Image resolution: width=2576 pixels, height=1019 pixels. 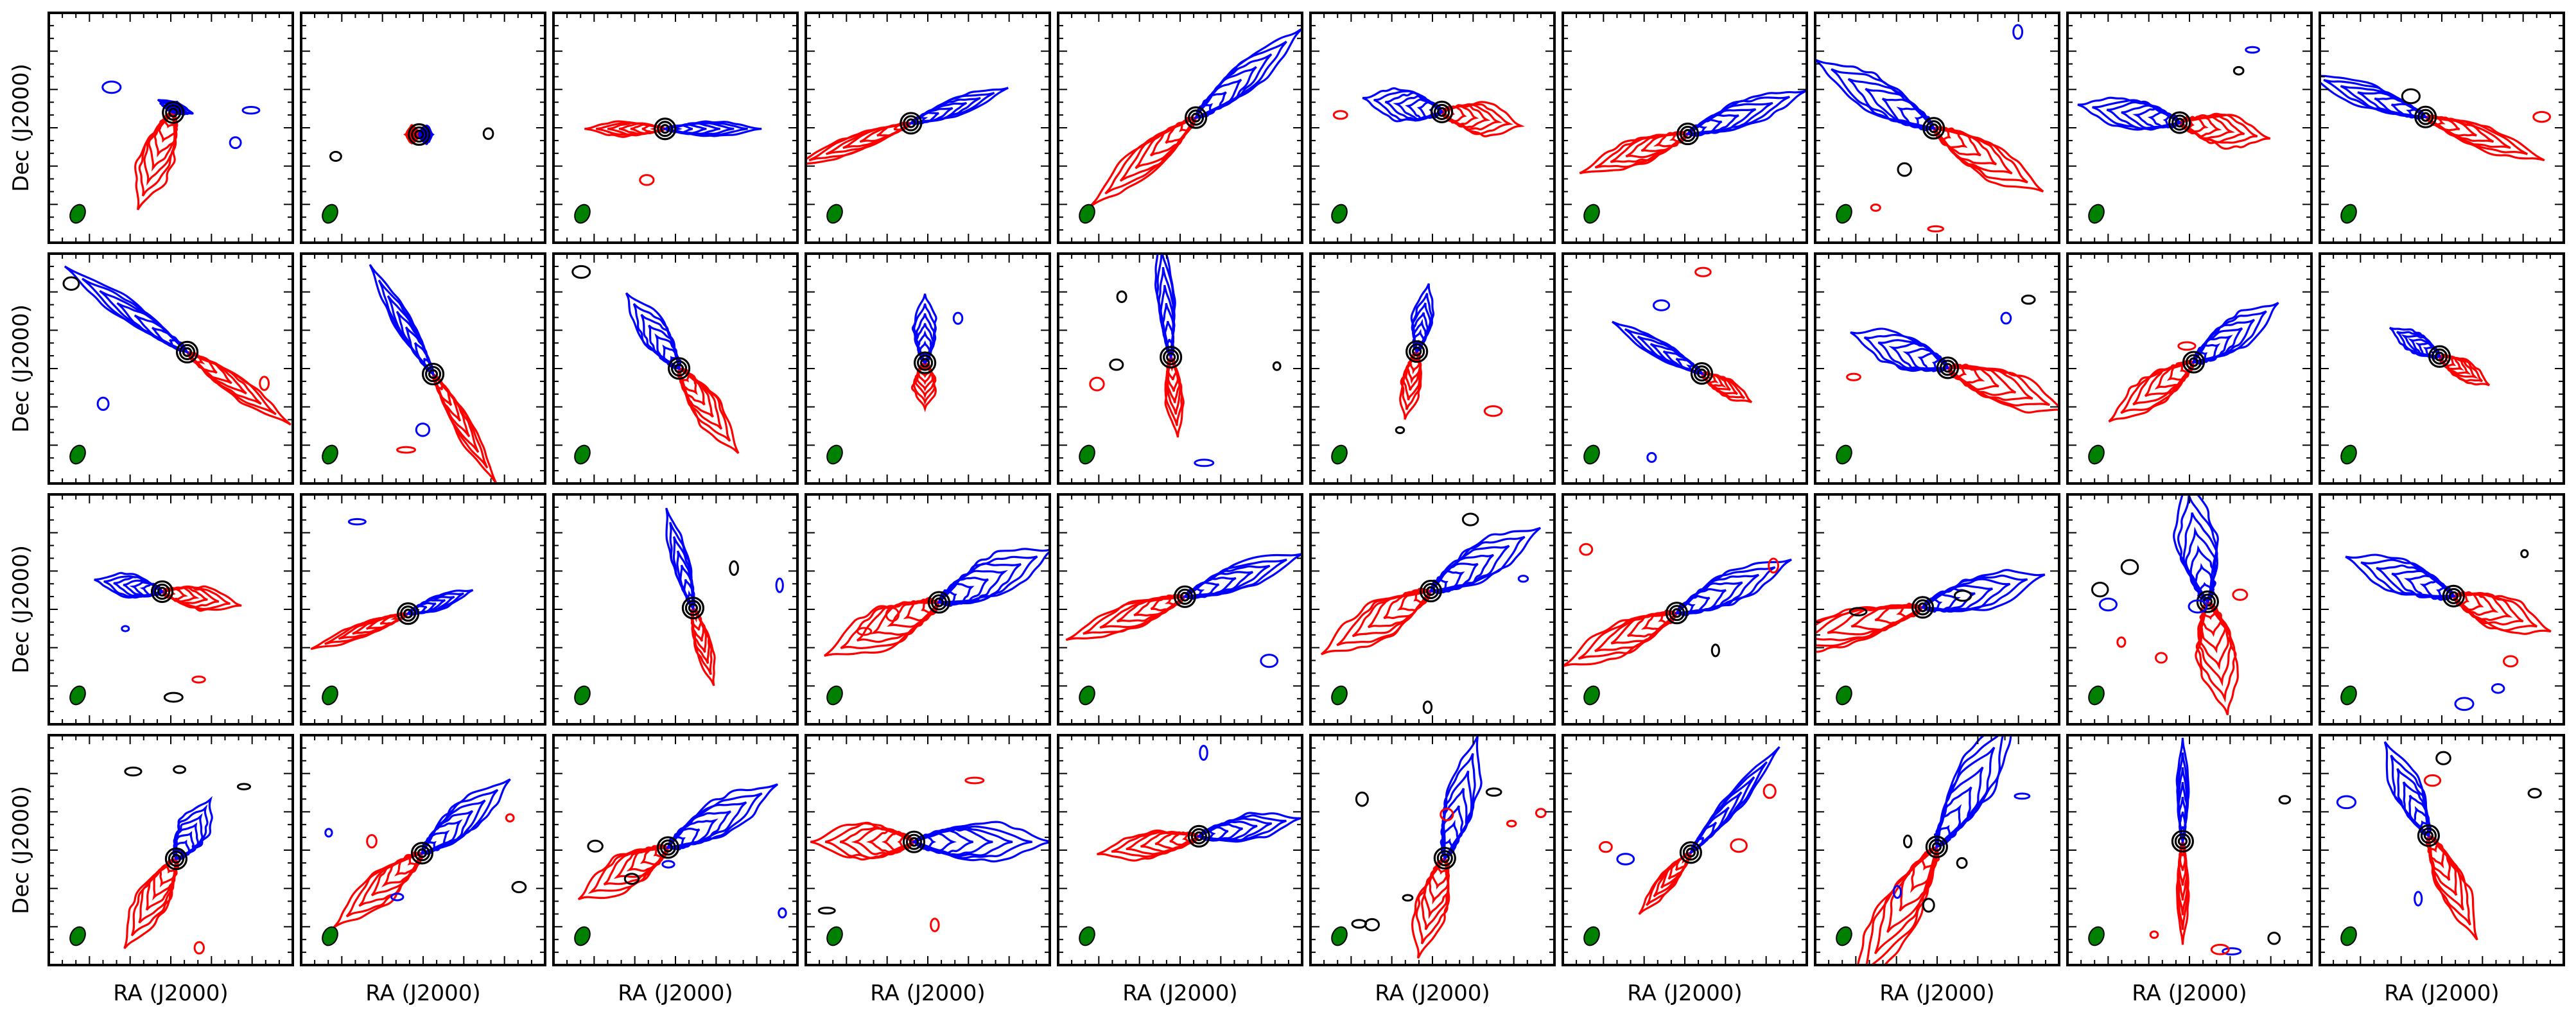 I want to click on panel-r3-c7, so click(x=1685, y=609).